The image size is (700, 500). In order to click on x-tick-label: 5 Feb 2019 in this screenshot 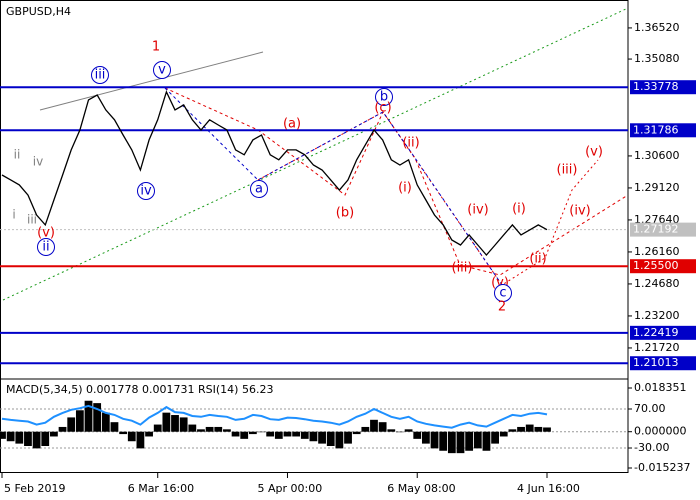, I will do `click(34, 488)`.